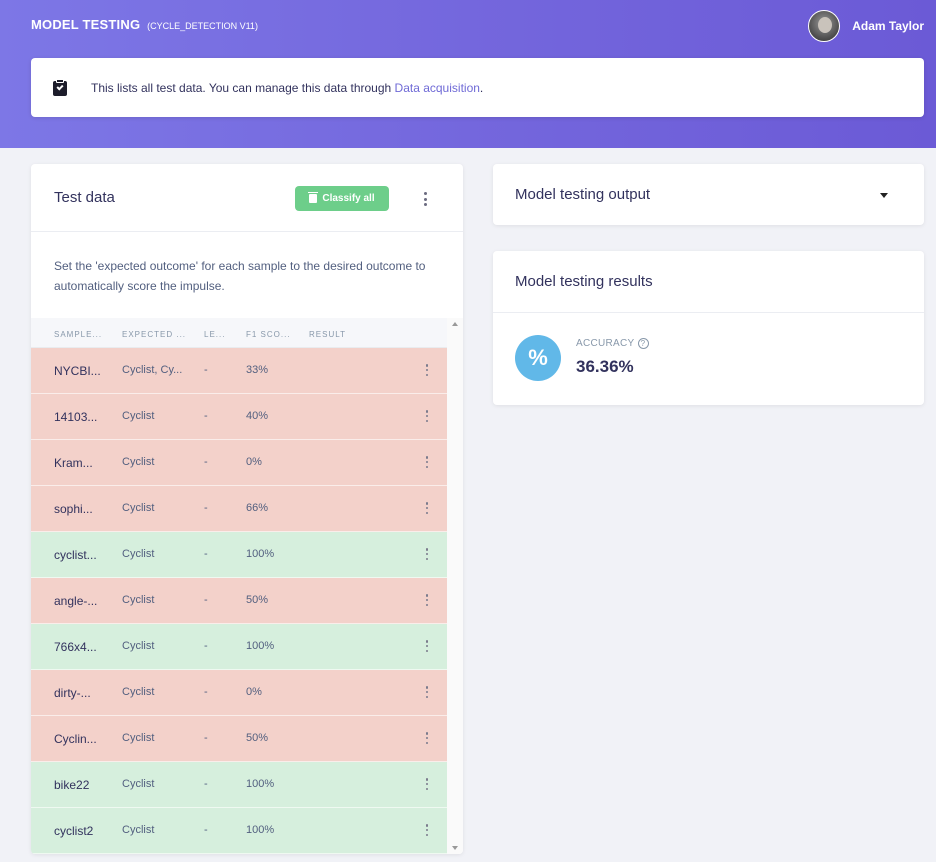 This screenshot has height=862, width=936. I want to click on table-row: angle-... Cyclist - 50%, so click(239, 601).